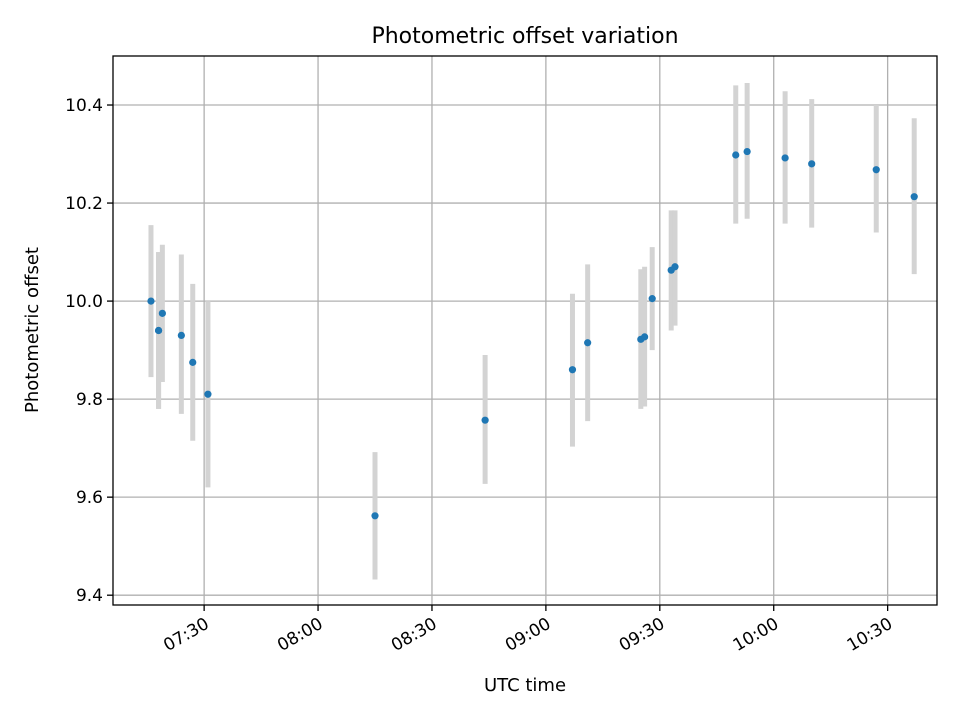 The height and width of the screenshot is (720, 960). What do you see at coordinates (84, 302) in the screenshot?
I see `y-tick-label: 10.0` at bounding box center [84, 302].